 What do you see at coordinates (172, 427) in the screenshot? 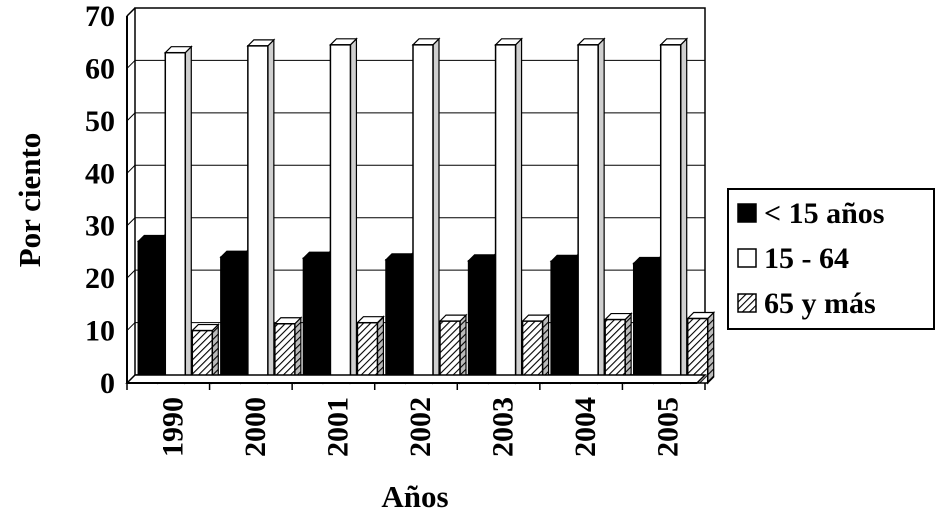
I see `x-tick-label: 1990` at bounding box center [172, 427].